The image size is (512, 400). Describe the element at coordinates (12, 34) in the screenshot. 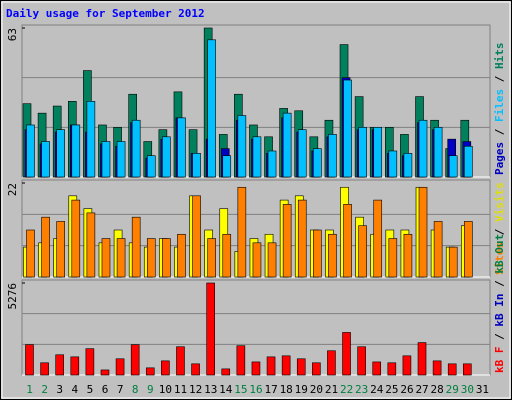

I see `y-tick-label: 63` at that location.